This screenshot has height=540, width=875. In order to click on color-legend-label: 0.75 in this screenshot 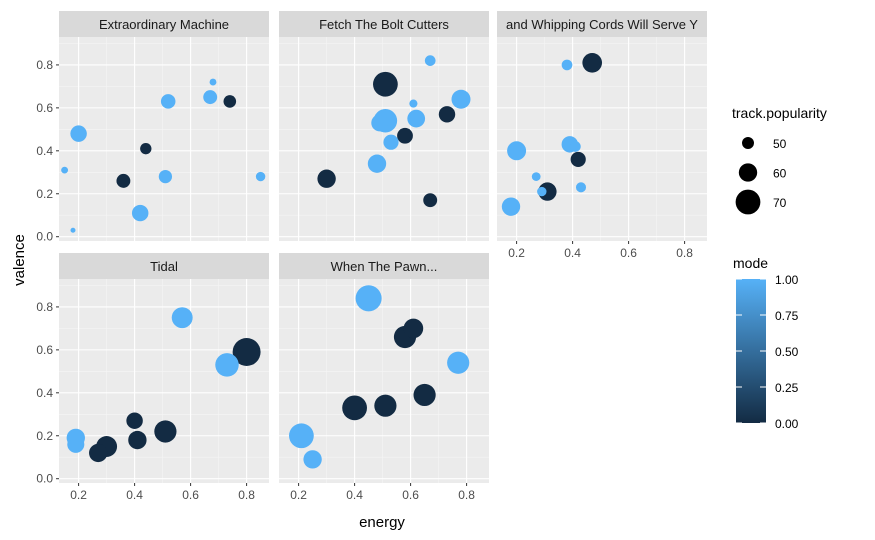, I will do `click(787, 316)`.